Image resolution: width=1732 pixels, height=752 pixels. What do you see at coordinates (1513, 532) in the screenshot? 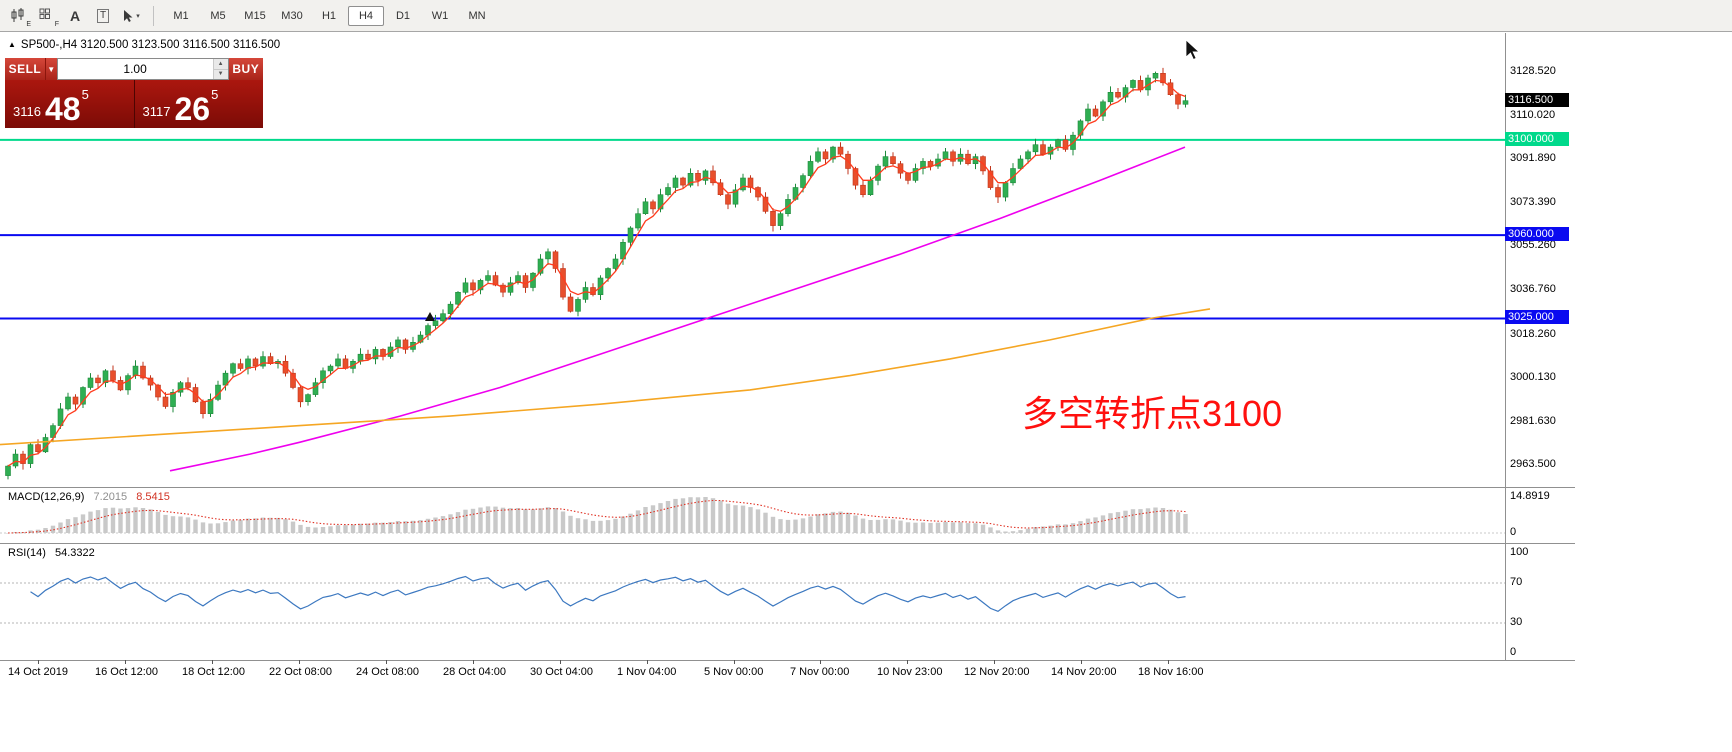
I see `macd-scale-zero: 0` at bounding box center [1513, 532].